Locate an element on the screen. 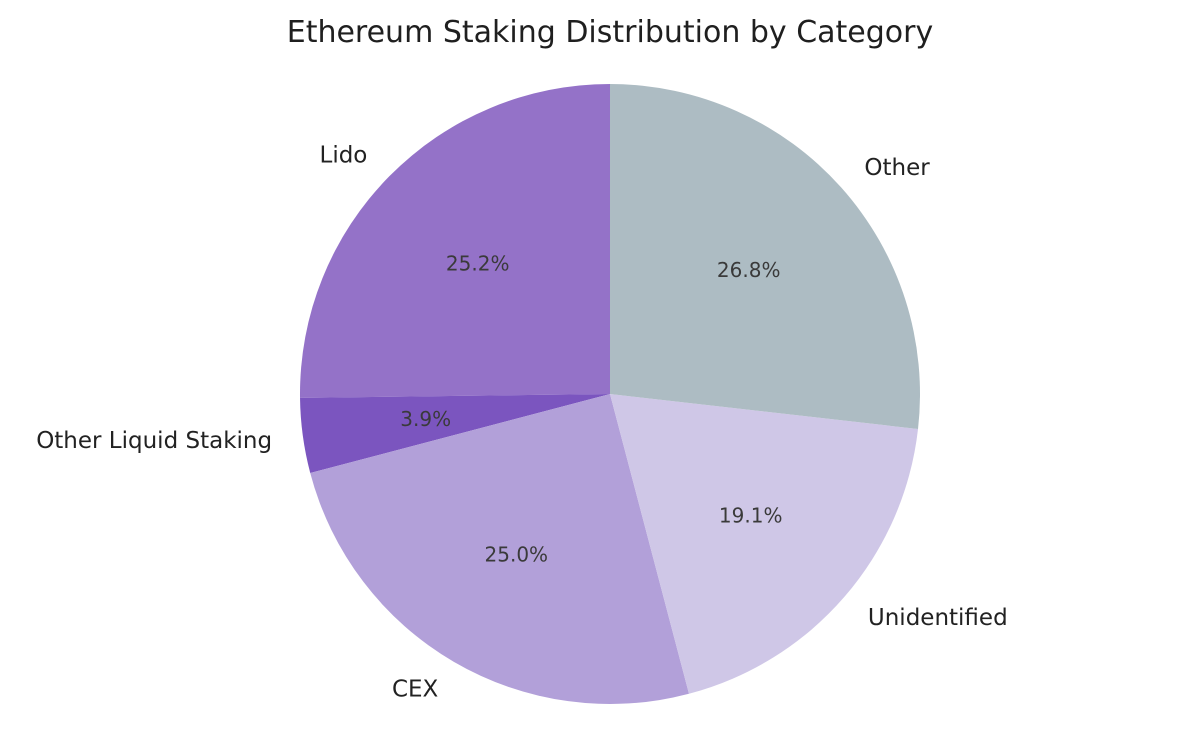  pct-label-other-liquid-staking: 3.9% is located at coordinates (425, 419).